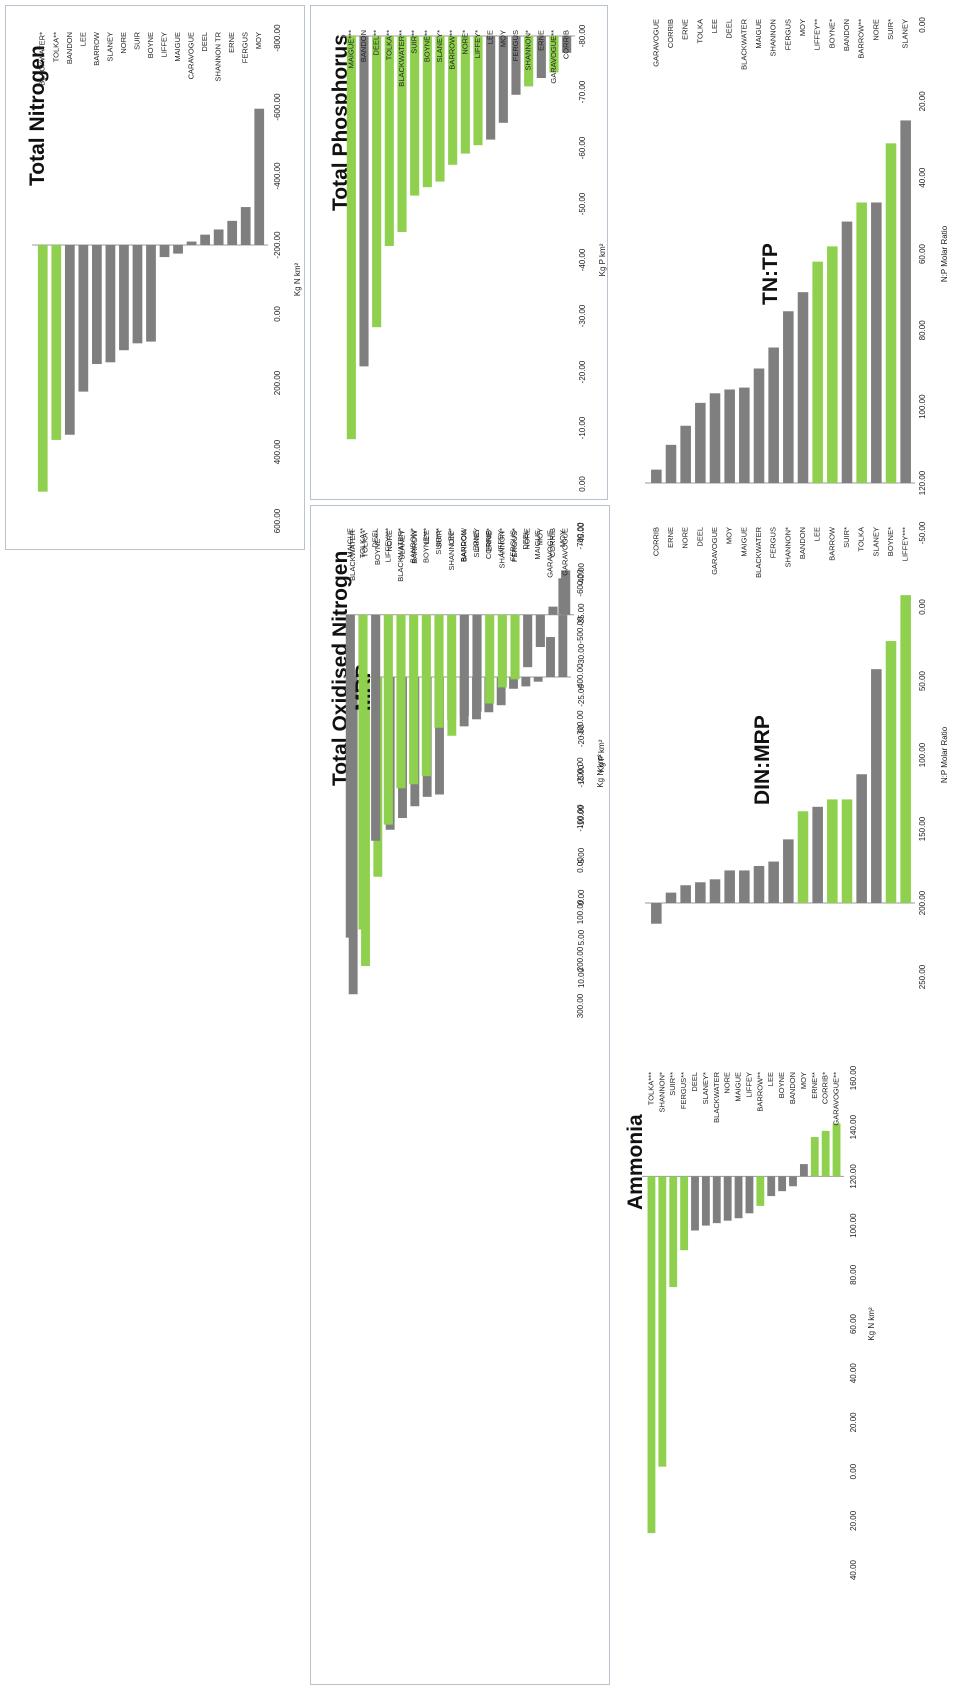 The height and width of the screenshot is (1690, 970). Describe the element at coordinates (581, 937) in the screenshot. I see `tick-label: 5.00` at that location.